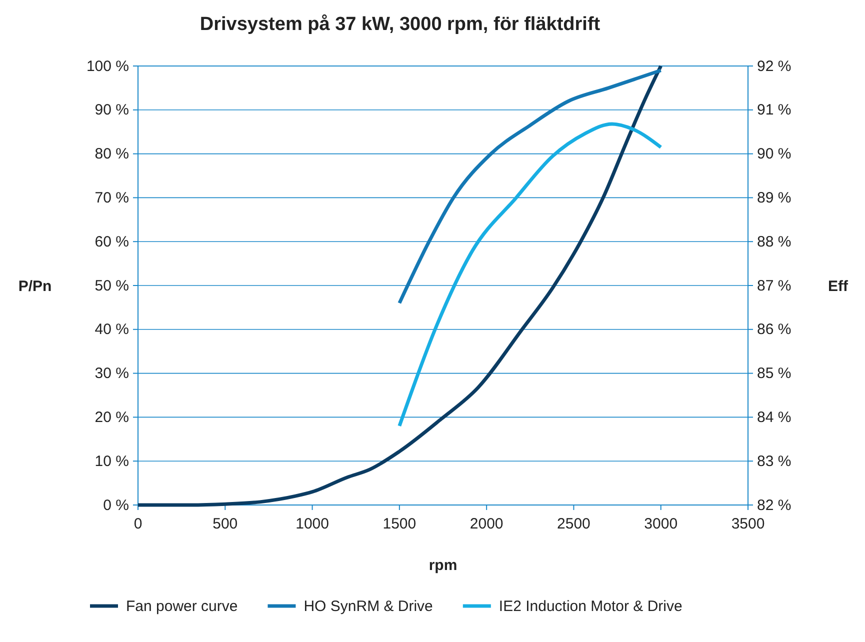 The width and height of the screenshot is (865, 642). I want to click on y-tick-label: 0 %, so click(116, 505).